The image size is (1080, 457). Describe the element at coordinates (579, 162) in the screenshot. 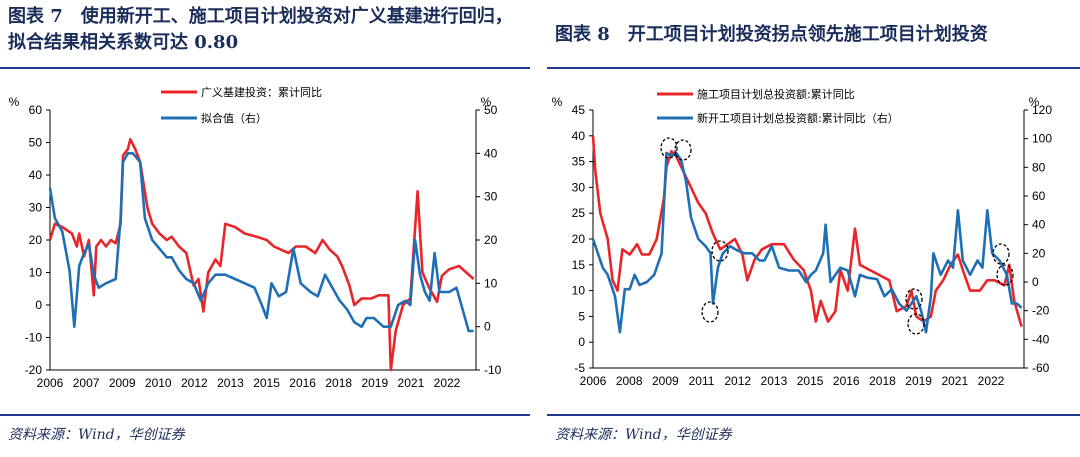

I see `y-left-tick-label: 35` at that location.